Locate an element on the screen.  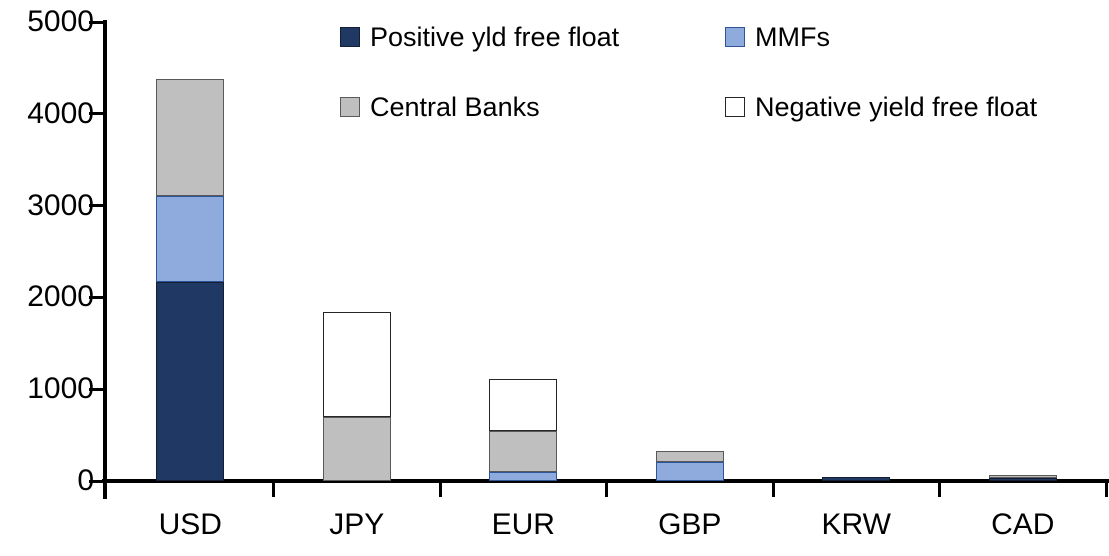
legend-label: MMFs is located at coordinates (792, 37).